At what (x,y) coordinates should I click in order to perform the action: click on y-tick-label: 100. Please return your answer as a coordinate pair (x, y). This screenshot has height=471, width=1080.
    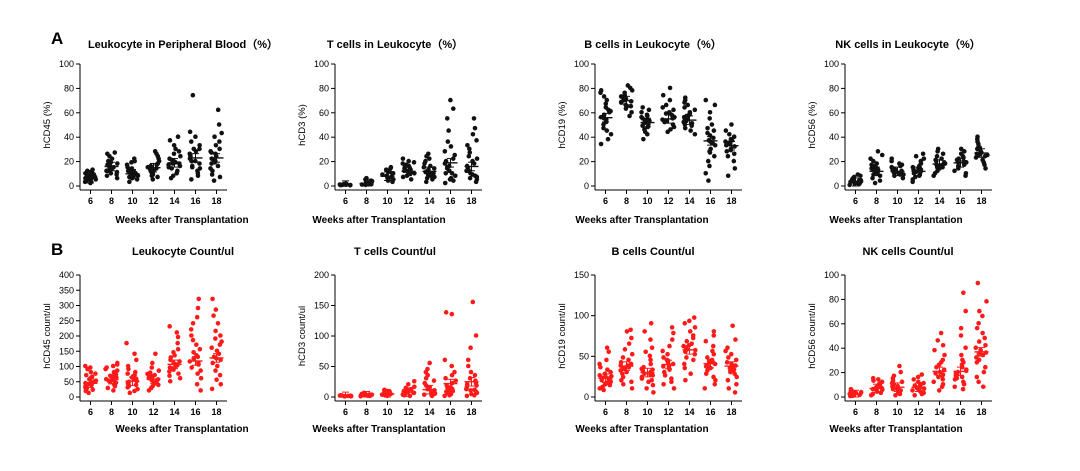
    Looking at the image, I should click on (831, 64).